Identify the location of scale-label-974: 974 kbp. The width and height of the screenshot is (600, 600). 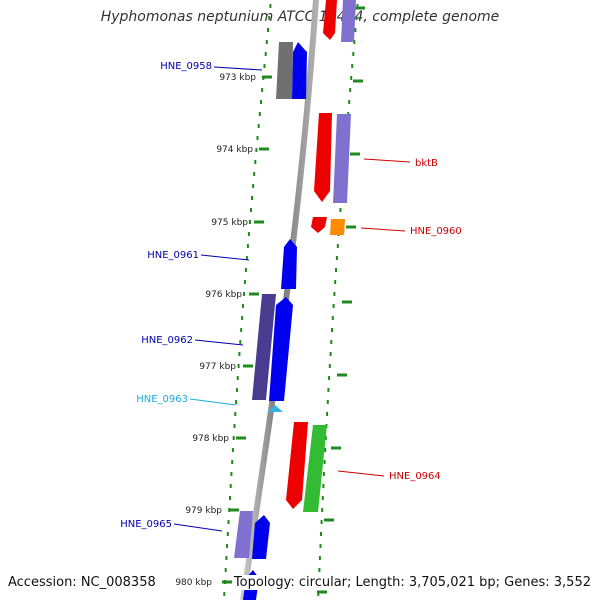
(234, 150).